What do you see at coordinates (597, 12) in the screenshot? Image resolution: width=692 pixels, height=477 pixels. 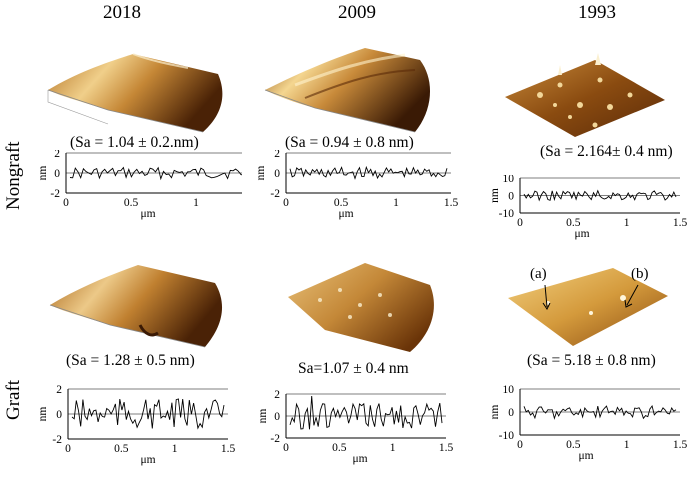 I see `column-title-1993: 1993` at bounding box center [597, 12].